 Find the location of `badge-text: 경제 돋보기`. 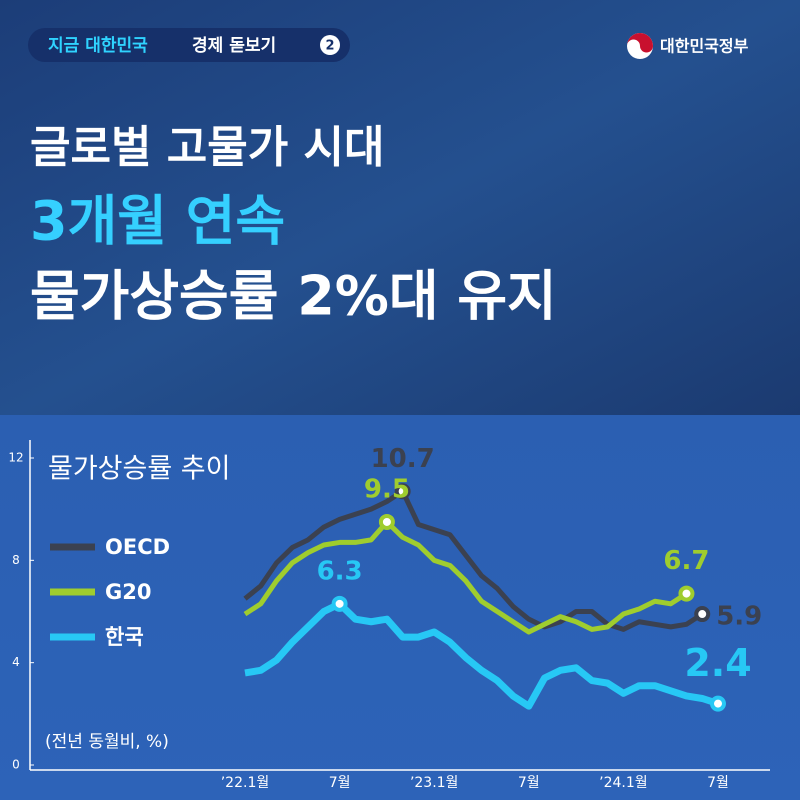

badge-text: 경제 돋보기 is located at coordinates (234, 46).